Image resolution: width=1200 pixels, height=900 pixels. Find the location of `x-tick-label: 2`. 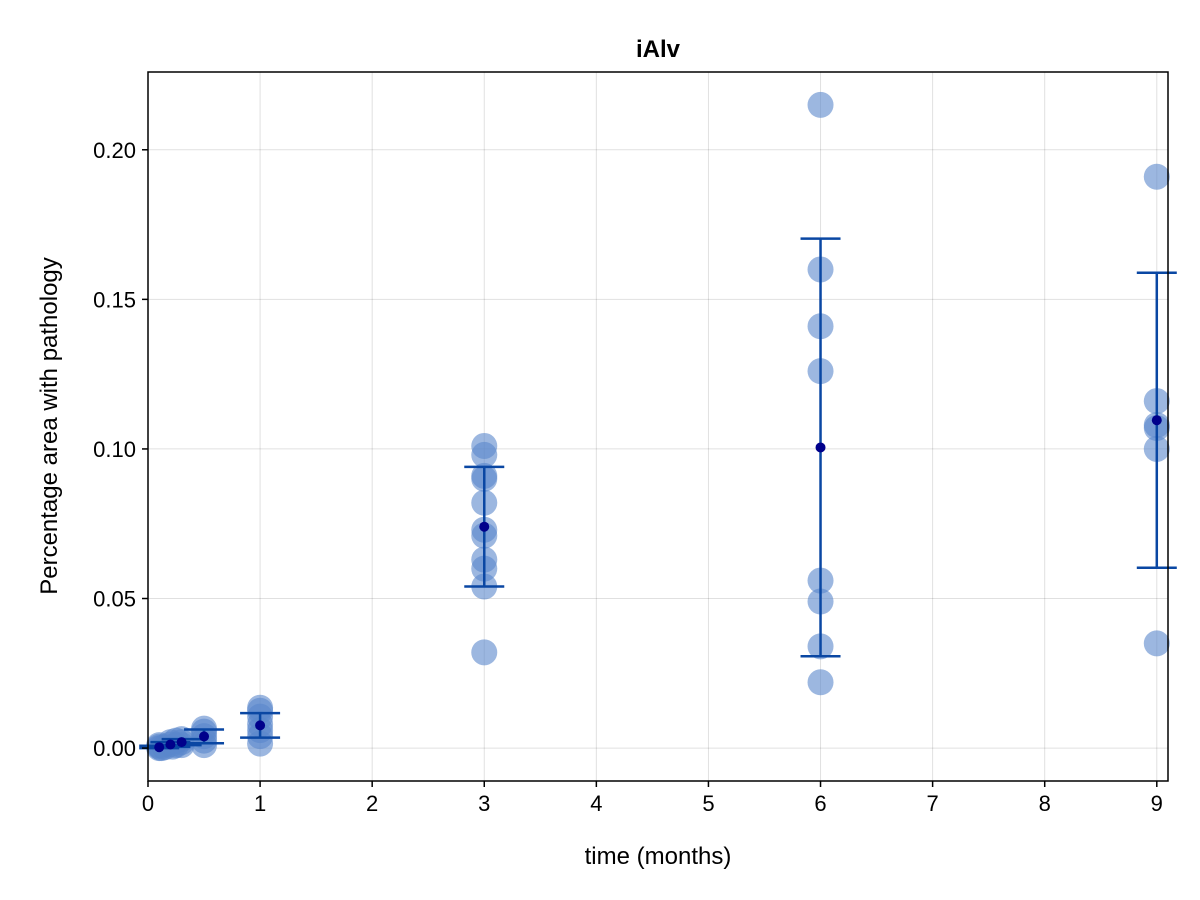

x-tick-label: 2 is located at coordinates (372, 803).